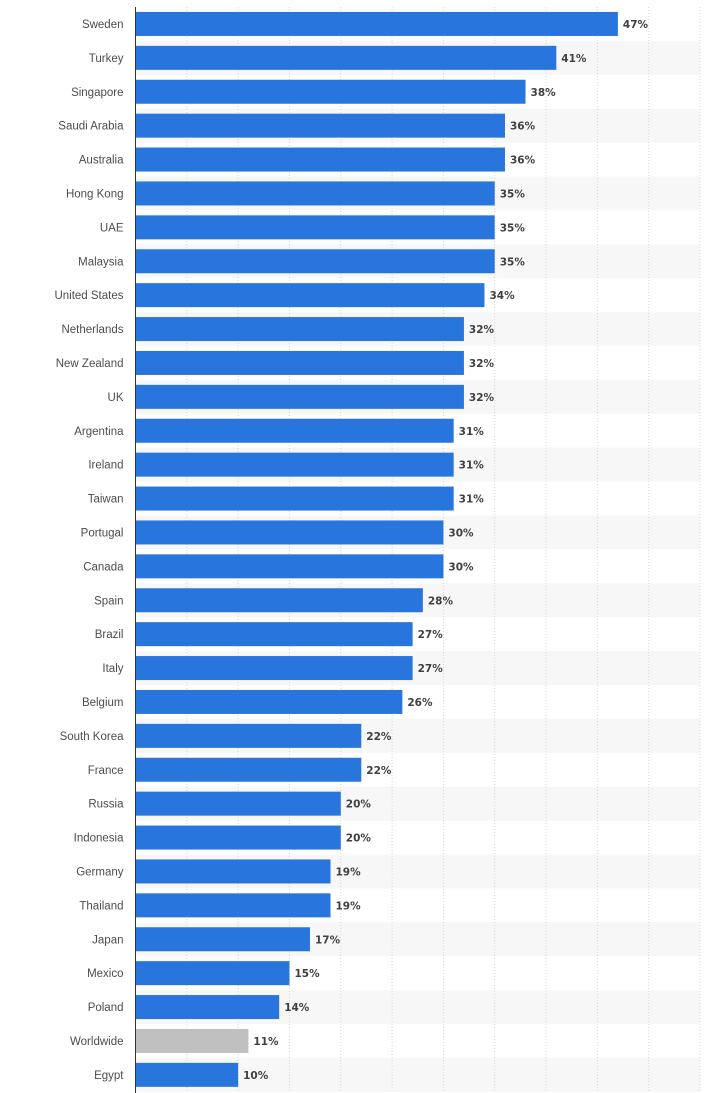  Describe the element at coordinates (636, 25) in the screenshot. I see `value-label: 47%` at that location.